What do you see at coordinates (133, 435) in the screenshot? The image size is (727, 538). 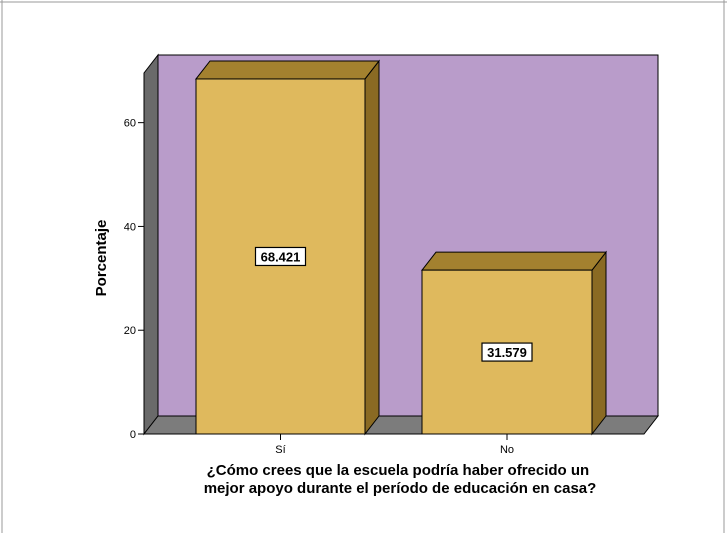 I see `y-tick-label: 0` at bounding box center [133, 435].